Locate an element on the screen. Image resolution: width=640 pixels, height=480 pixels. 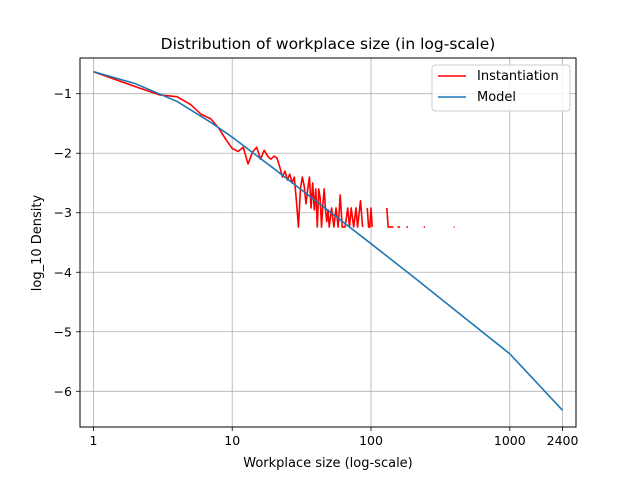
y-tick-label: −2 is located at coordinates (63, 153).